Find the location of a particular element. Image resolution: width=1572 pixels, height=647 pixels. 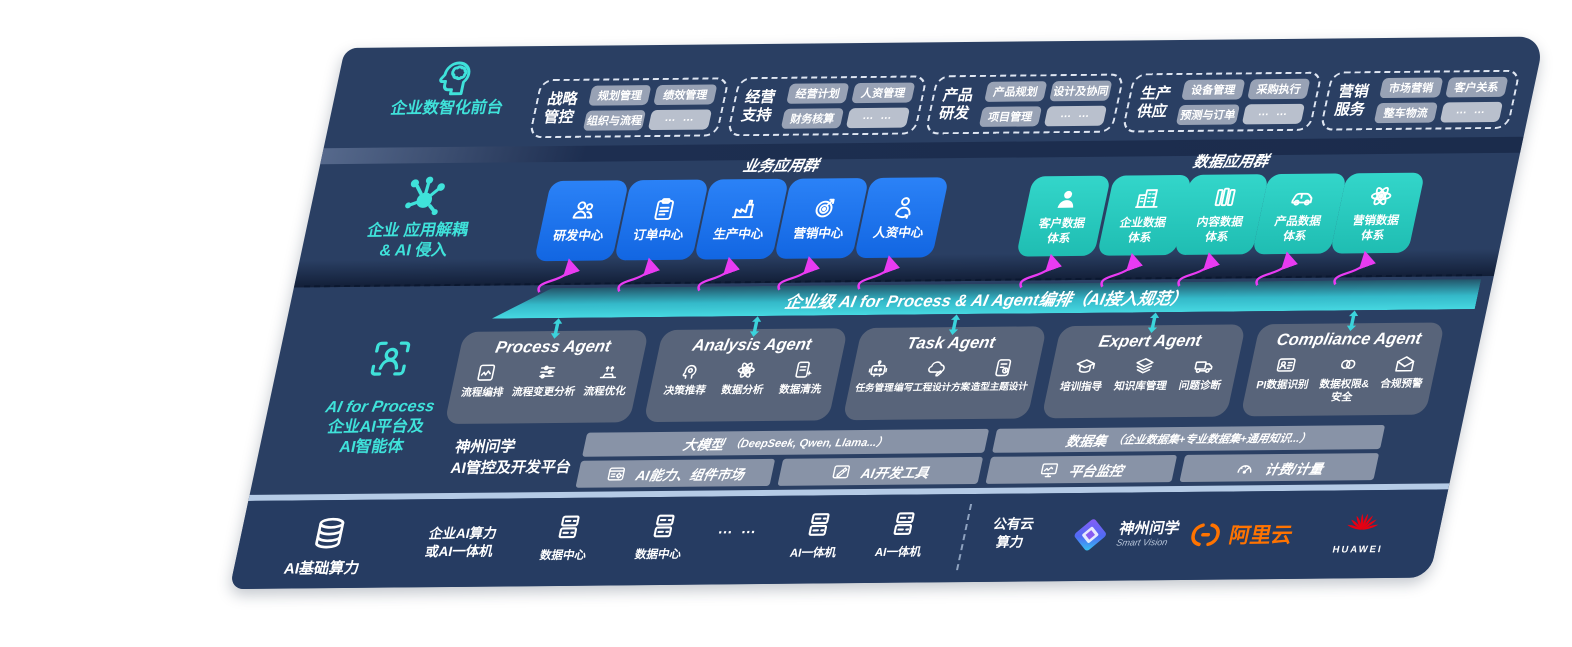

app-card-label: 生产中心 is located at coordinates (738, 234).